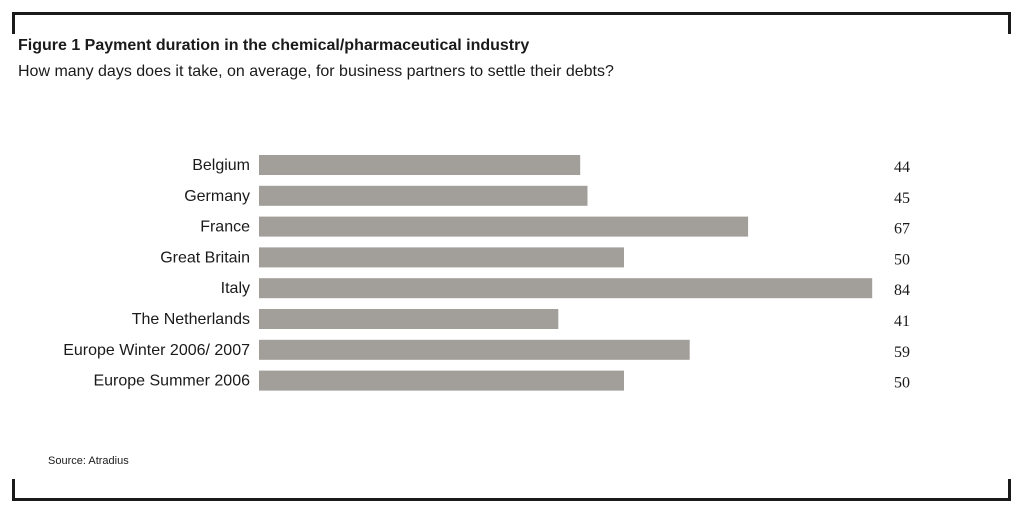 This screenshot has height=513, width=1024. What do you see at coordinates (221, 165) in the screenshot?
I see `category-label: Belgium` at bounding box center [221, 165].